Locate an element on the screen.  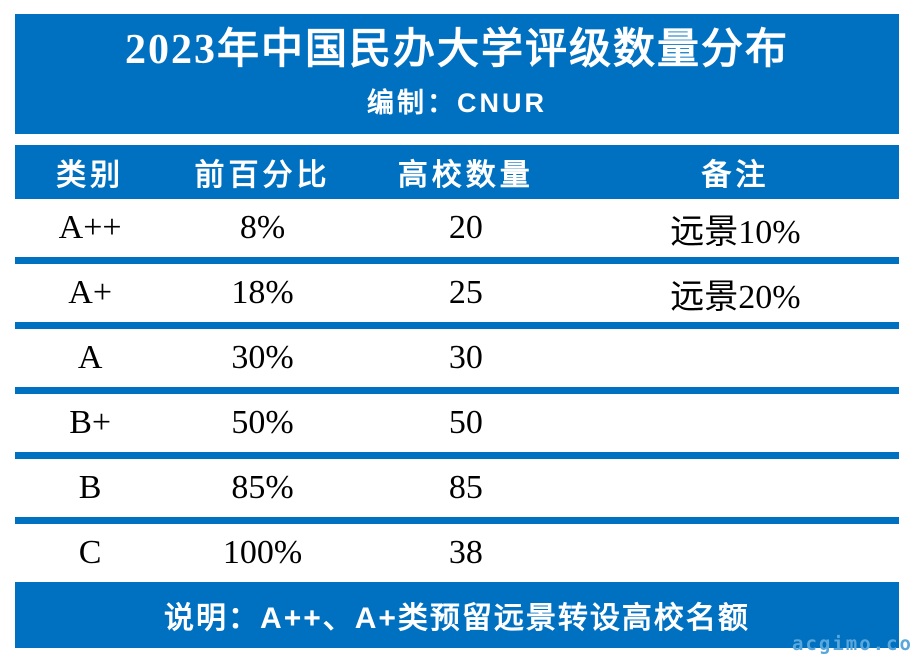
table-row: B 85% 85 is located at coordinates (457, 491).